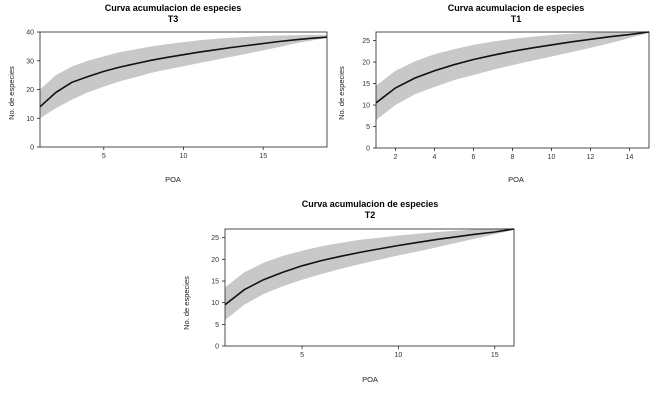 Image resolution: width=653 pixels, height=393 pixels. Describe the element at coordinates (30, 33) in the screenshot. I see `y-tick-label: 40` at that location.